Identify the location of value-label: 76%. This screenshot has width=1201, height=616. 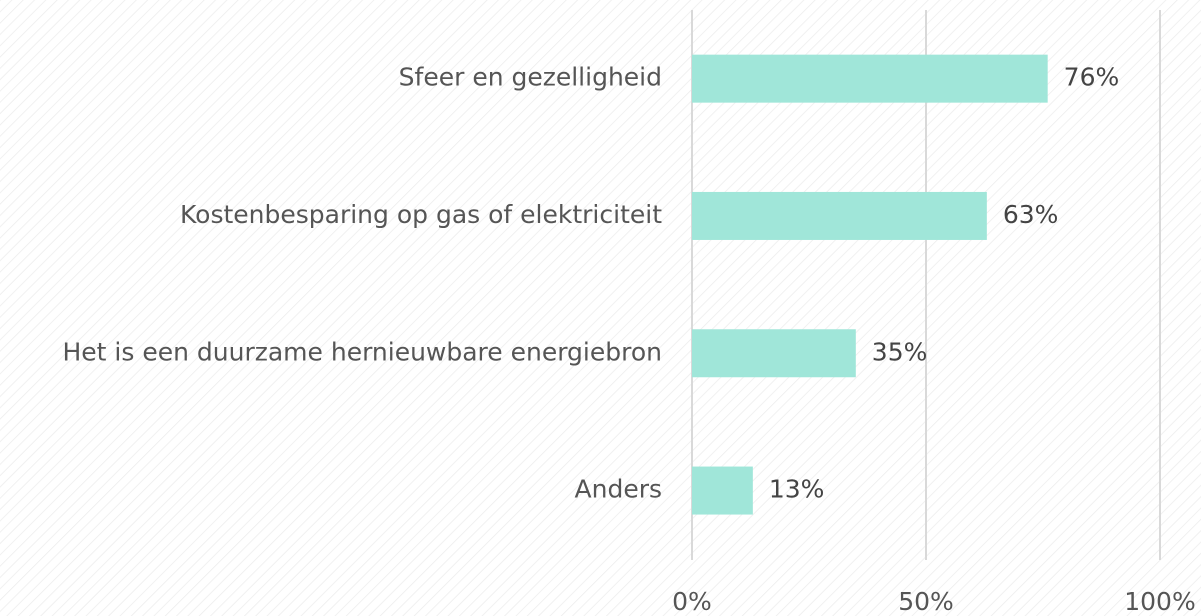
(1092, 77).